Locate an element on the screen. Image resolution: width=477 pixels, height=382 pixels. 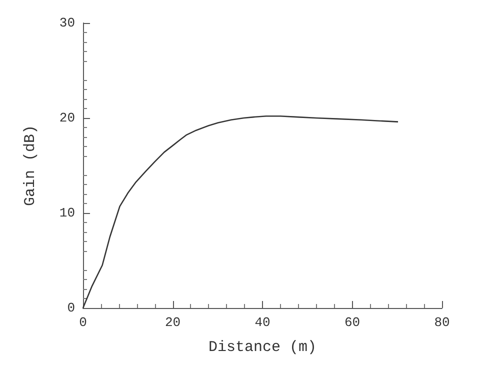
y-tick-label: 30 is located at coordinates (67, 23).